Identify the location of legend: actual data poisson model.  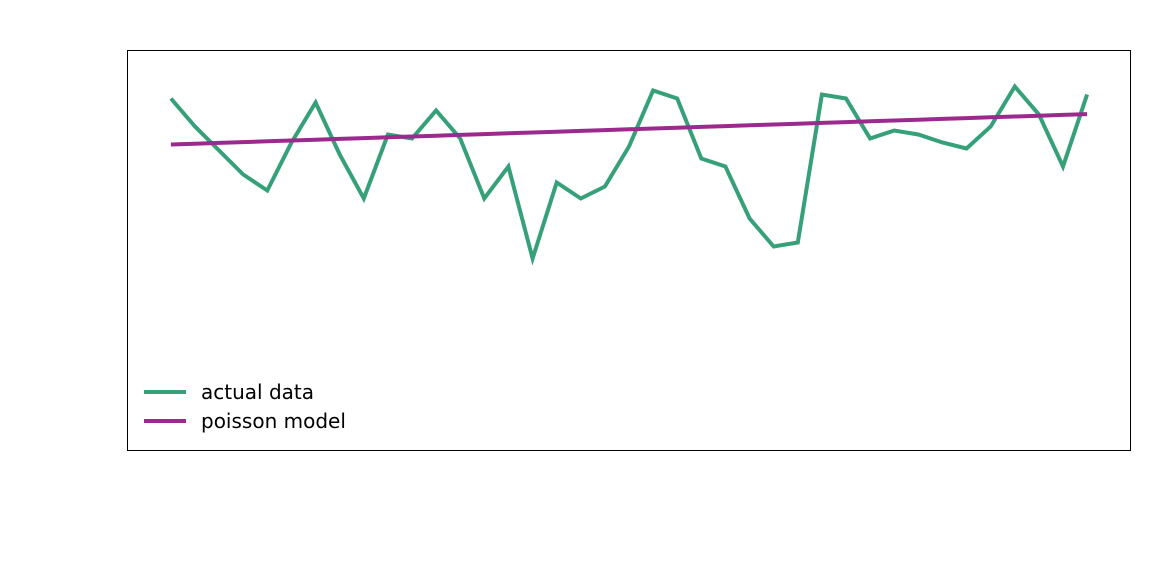
(245, 406).